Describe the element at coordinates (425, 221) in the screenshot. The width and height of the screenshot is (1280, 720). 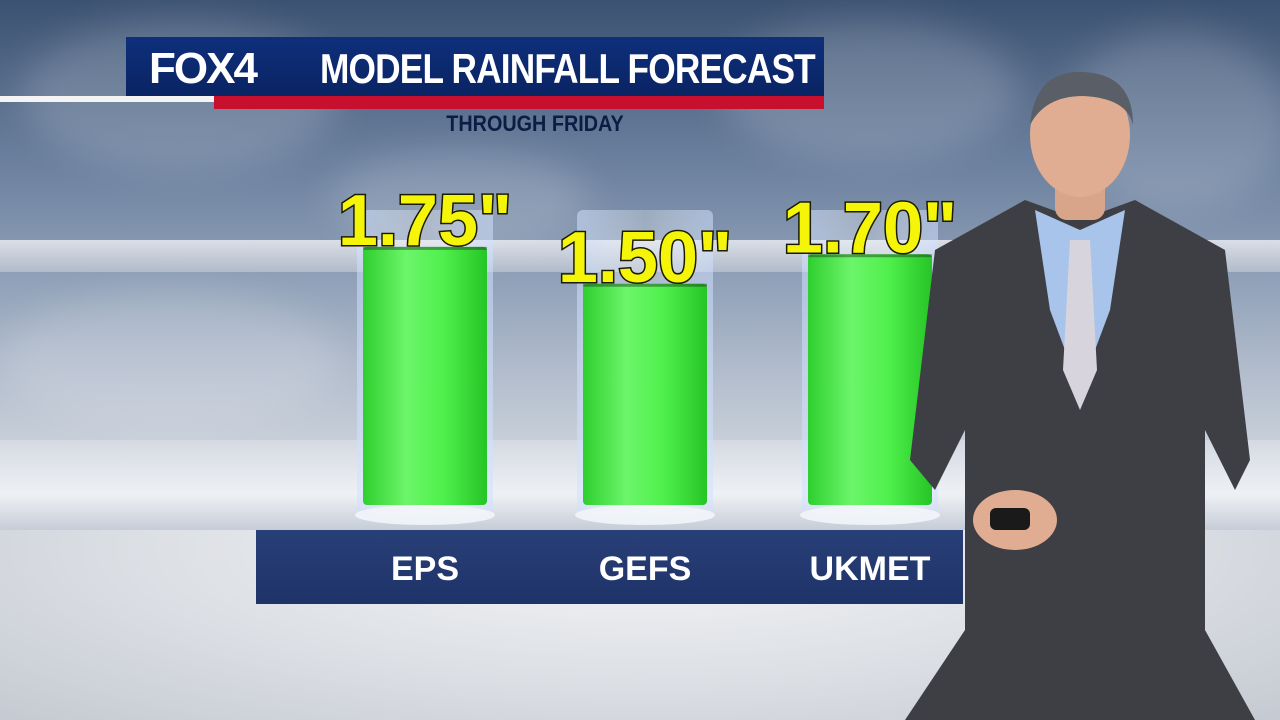
I see `value-label-eps: 1.75"` at that location.